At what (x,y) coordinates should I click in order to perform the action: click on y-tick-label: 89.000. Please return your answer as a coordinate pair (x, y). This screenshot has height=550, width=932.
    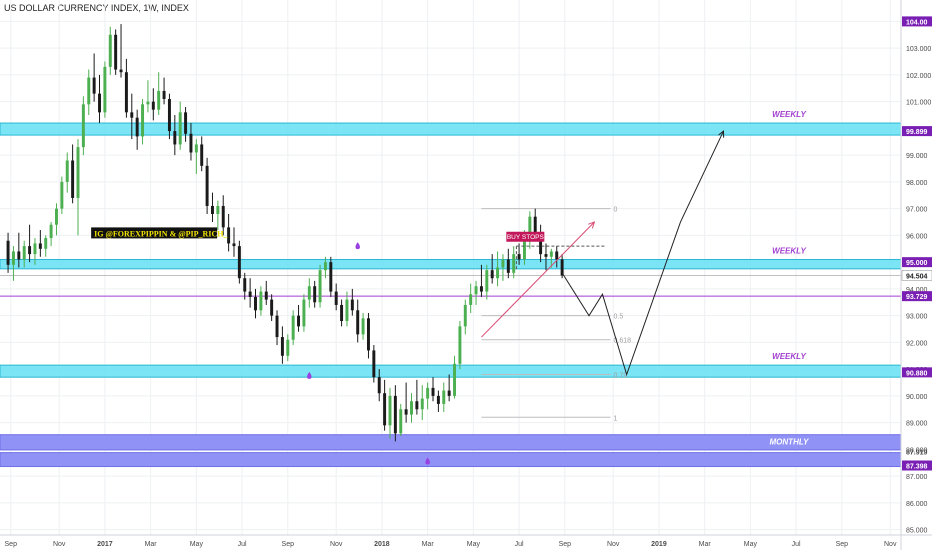
    Looking at the image, I should click on (917, 424).